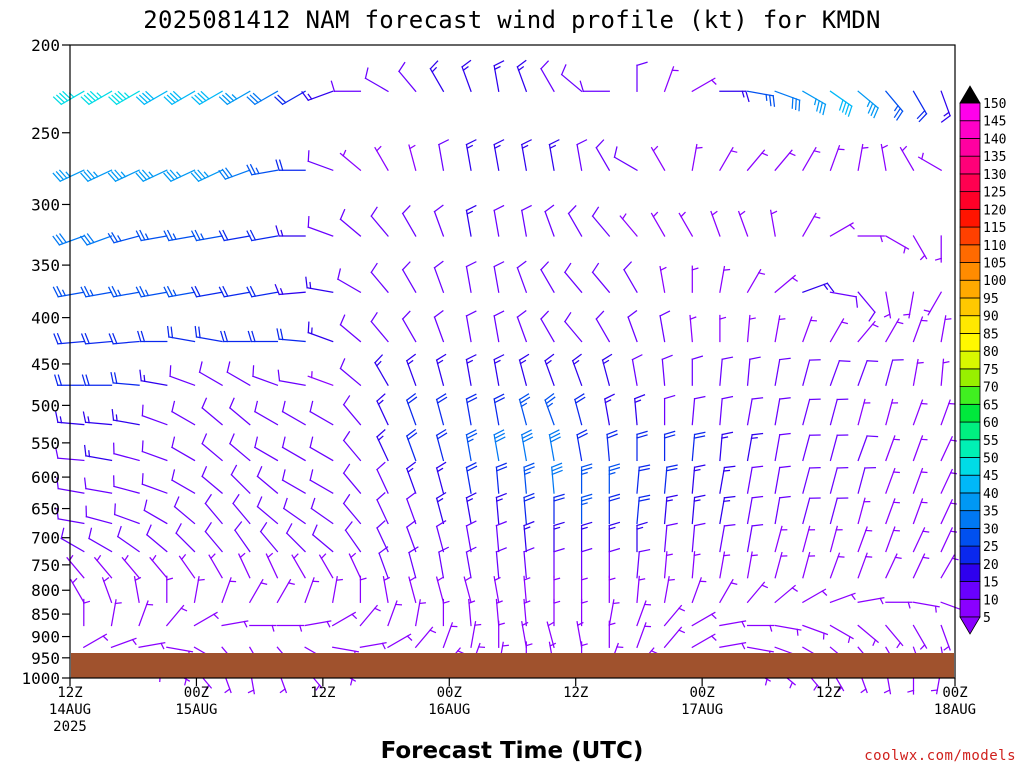 The width and height of the screenshot is (1024, 768). I want to click on colorbar-tick-label: 145, so click(994, 122).